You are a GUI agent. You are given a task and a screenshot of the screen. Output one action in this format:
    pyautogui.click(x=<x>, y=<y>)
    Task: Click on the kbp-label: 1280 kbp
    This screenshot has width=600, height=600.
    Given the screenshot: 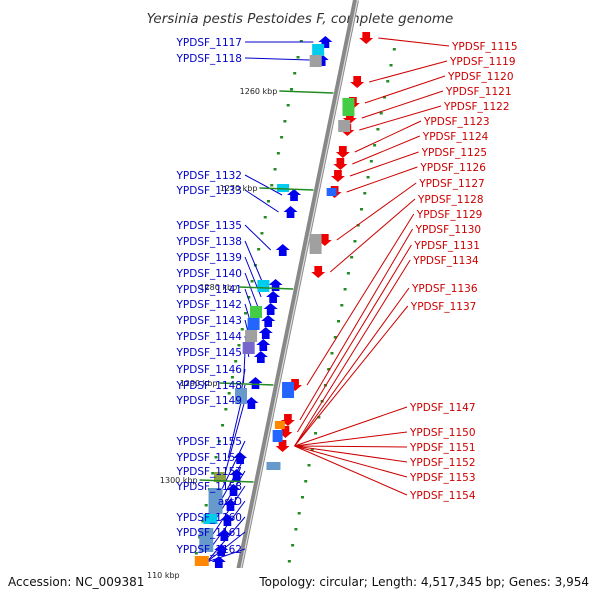 What is the action you would take?
    pyautogui.click(x=218, y=287)
    